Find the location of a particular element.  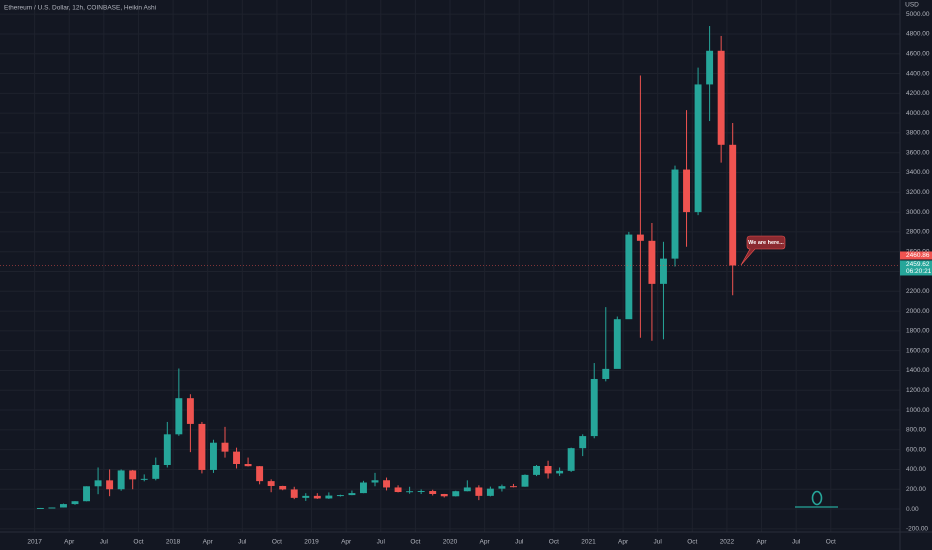

price-label: 2459.62 is located at coordinates (918, 264).